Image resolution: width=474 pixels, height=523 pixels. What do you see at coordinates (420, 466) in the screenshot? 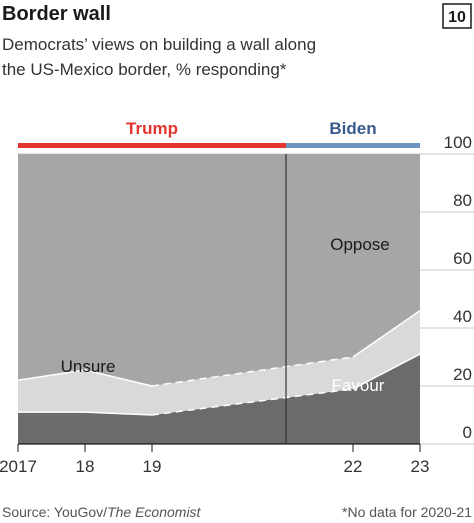
I see `x-tick-label: 23` at bounding box center [420, 466].